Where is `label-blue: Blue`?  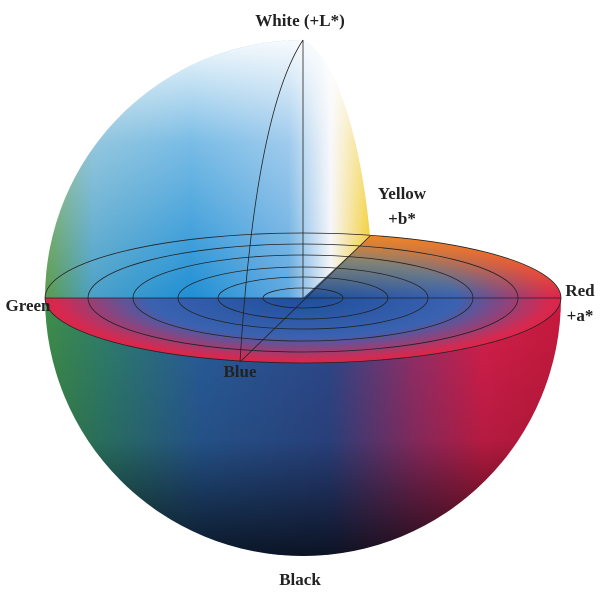 label-blue: Blue is located at coordinates (240, 371).